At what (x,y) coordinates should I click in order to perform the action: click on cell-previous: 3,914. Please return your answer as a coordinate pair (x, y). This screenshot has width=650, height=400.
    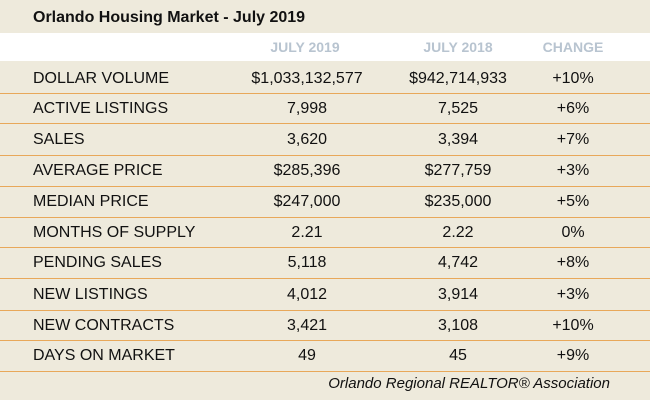
    Looking at the image, I should click on (458, 294).